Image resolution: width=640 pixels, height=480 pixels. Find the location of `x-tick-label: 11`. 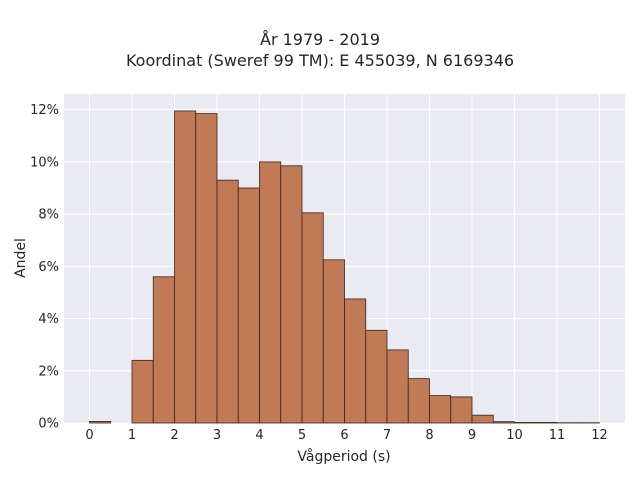

x-tick-label: 11 is located at coordinates (557, 435).